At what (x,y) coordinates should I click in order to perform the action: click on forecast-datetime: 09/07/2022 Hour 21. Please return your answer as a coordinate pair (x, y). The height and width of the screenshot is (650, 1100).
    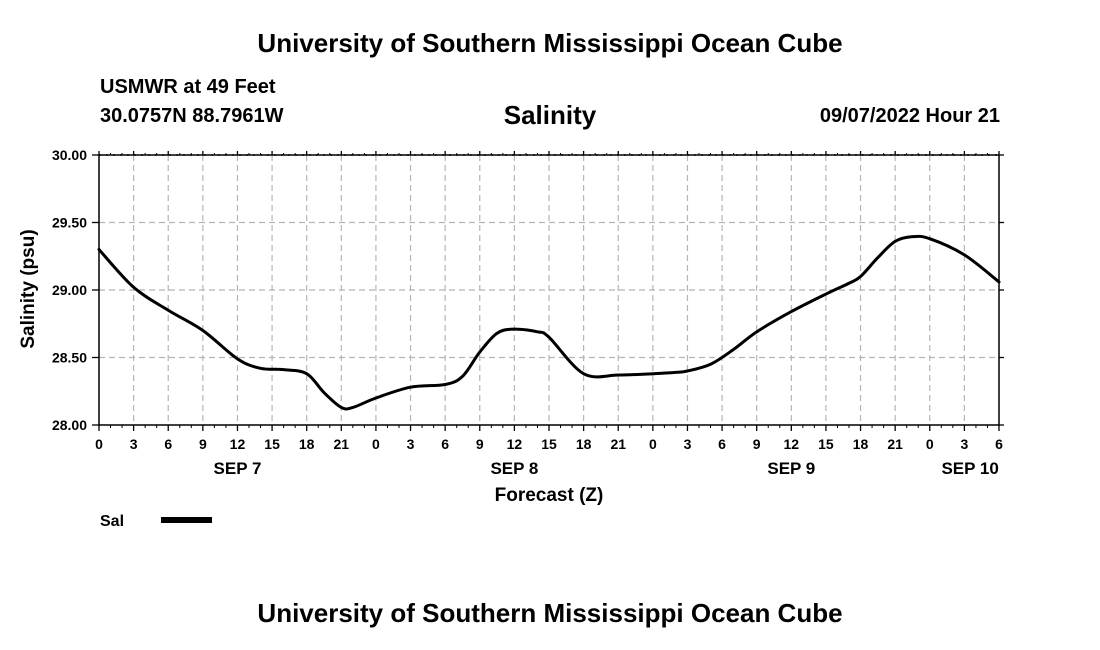
    Looking at the image, I should click on (909, 116).